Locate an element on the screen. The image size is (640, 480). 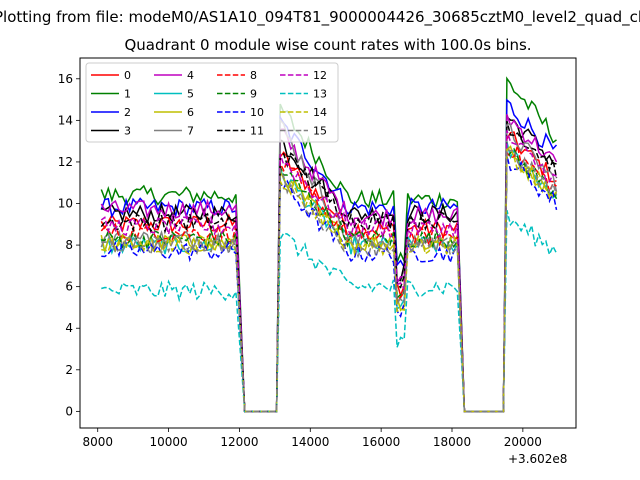
y-tick-label: 8 is located at coordinates (69, 245).